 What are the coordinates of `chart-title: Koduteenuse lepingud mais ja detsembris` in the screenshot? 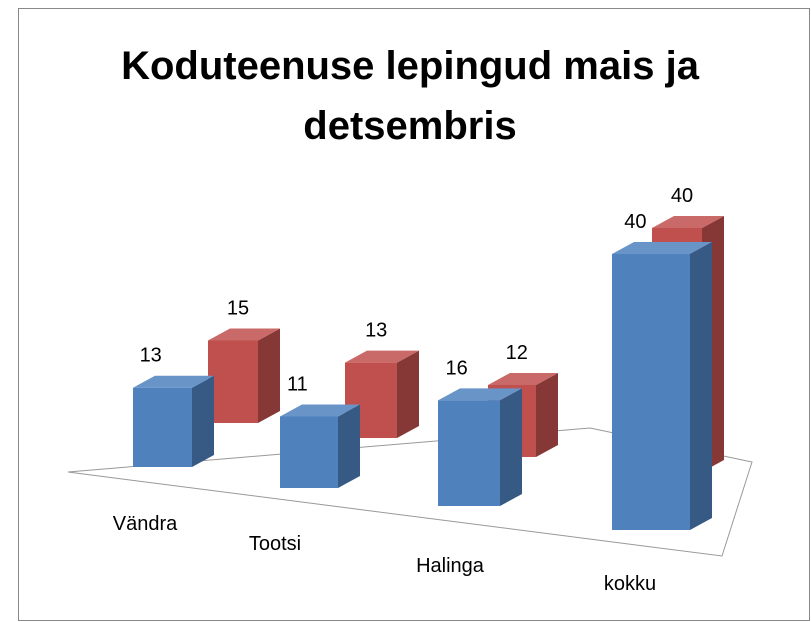 It's located at (410, 96).